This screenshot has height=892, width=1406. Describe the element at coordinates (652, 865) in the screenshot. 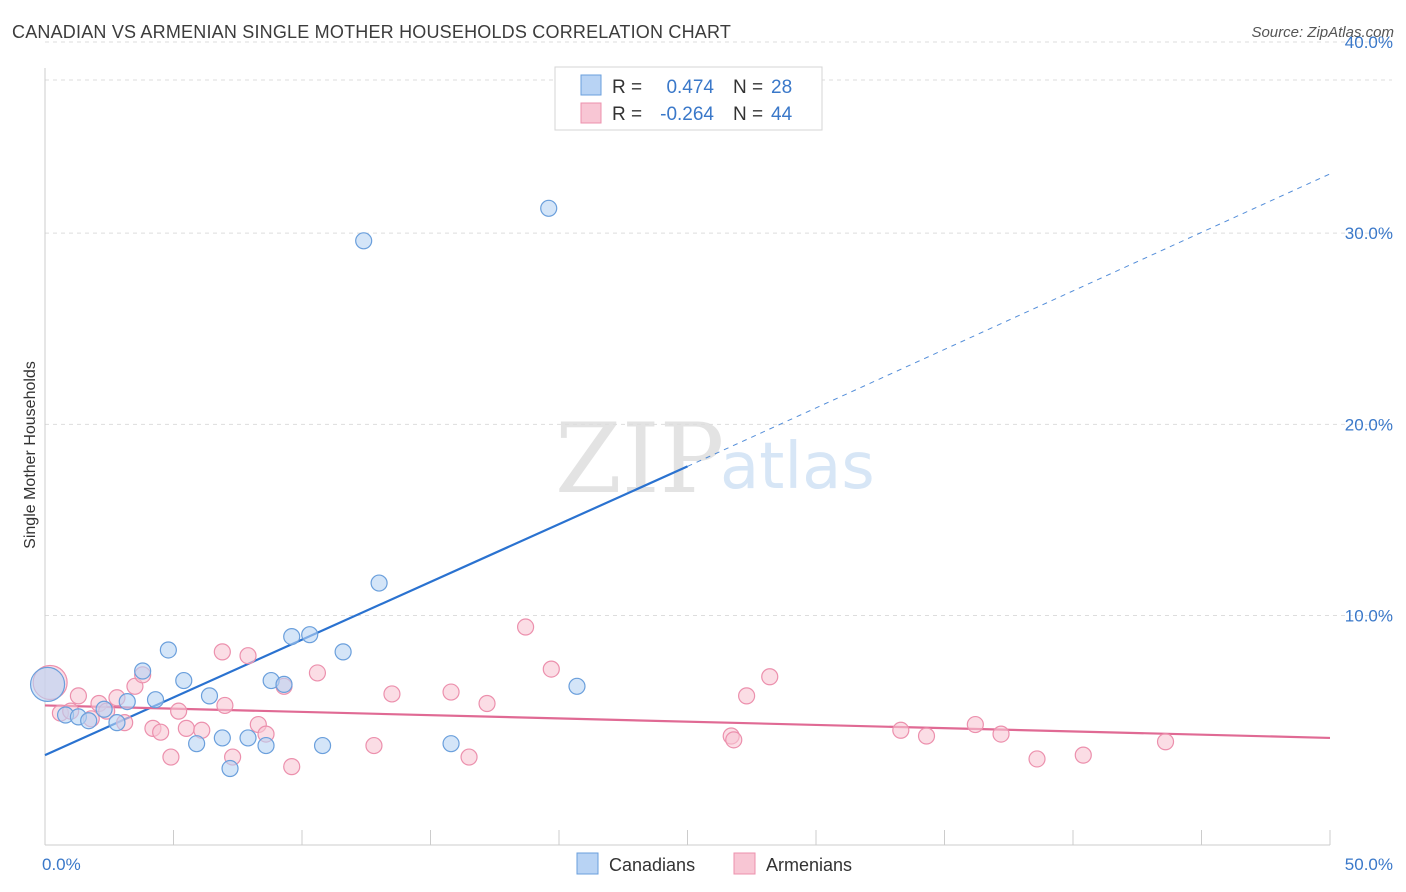

I see `series-legend-label-canadians: Canadians` at that location.